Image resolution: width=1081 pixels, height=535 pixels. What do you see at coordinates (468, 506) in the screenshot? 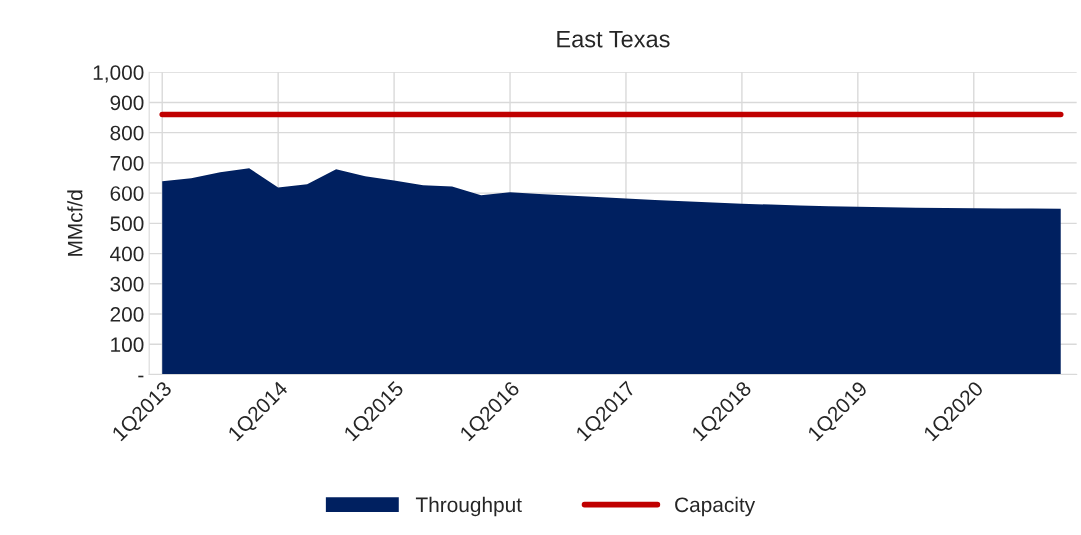
I see `legend-label: Throughput` at bounding box center [468, 506].